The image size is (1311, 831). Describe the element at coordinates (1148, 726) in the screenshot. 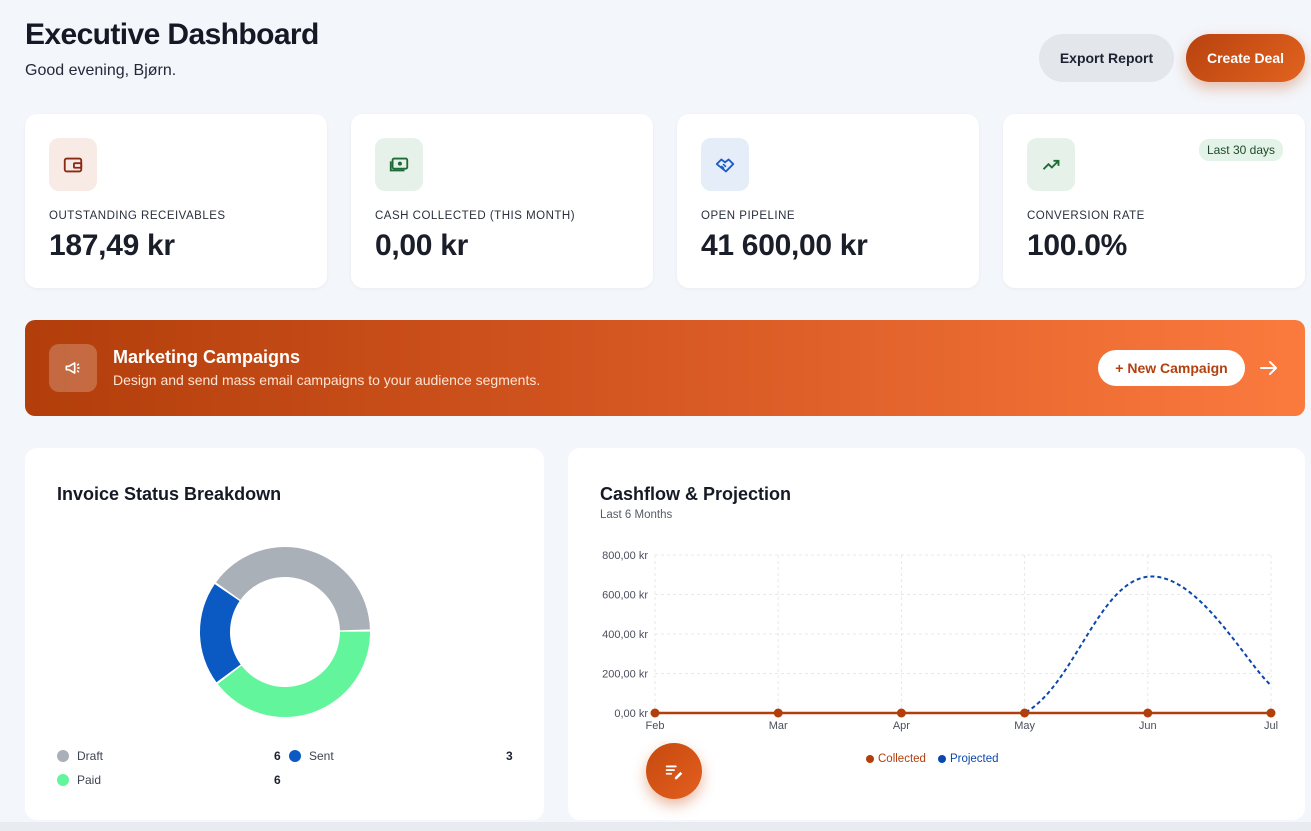

I see `x-tick-label: Jun` at that location.